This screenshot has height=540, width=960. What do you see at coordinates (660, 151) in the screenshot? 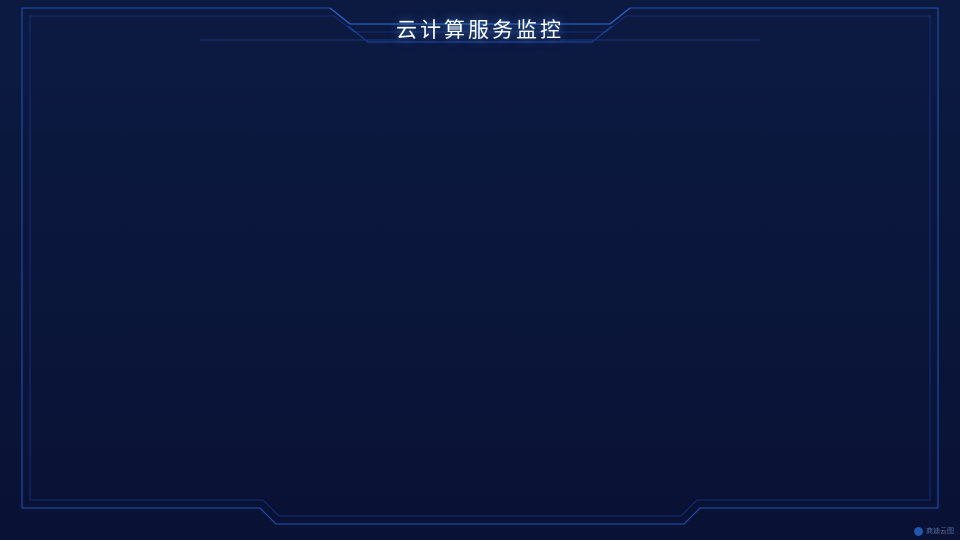
I see `bar-value-label: 90` at bounding box center [660, 151].